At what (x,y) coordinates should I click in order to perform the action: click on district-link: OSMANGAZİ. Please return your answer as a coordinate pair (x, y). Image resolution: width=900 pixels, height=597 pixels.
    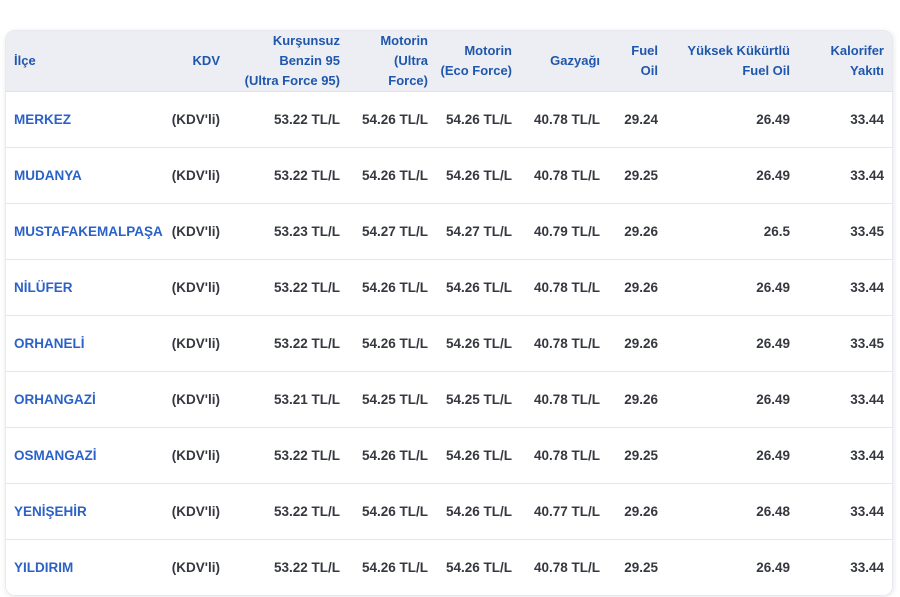
    Looking at the image, I should click on (55, 455).